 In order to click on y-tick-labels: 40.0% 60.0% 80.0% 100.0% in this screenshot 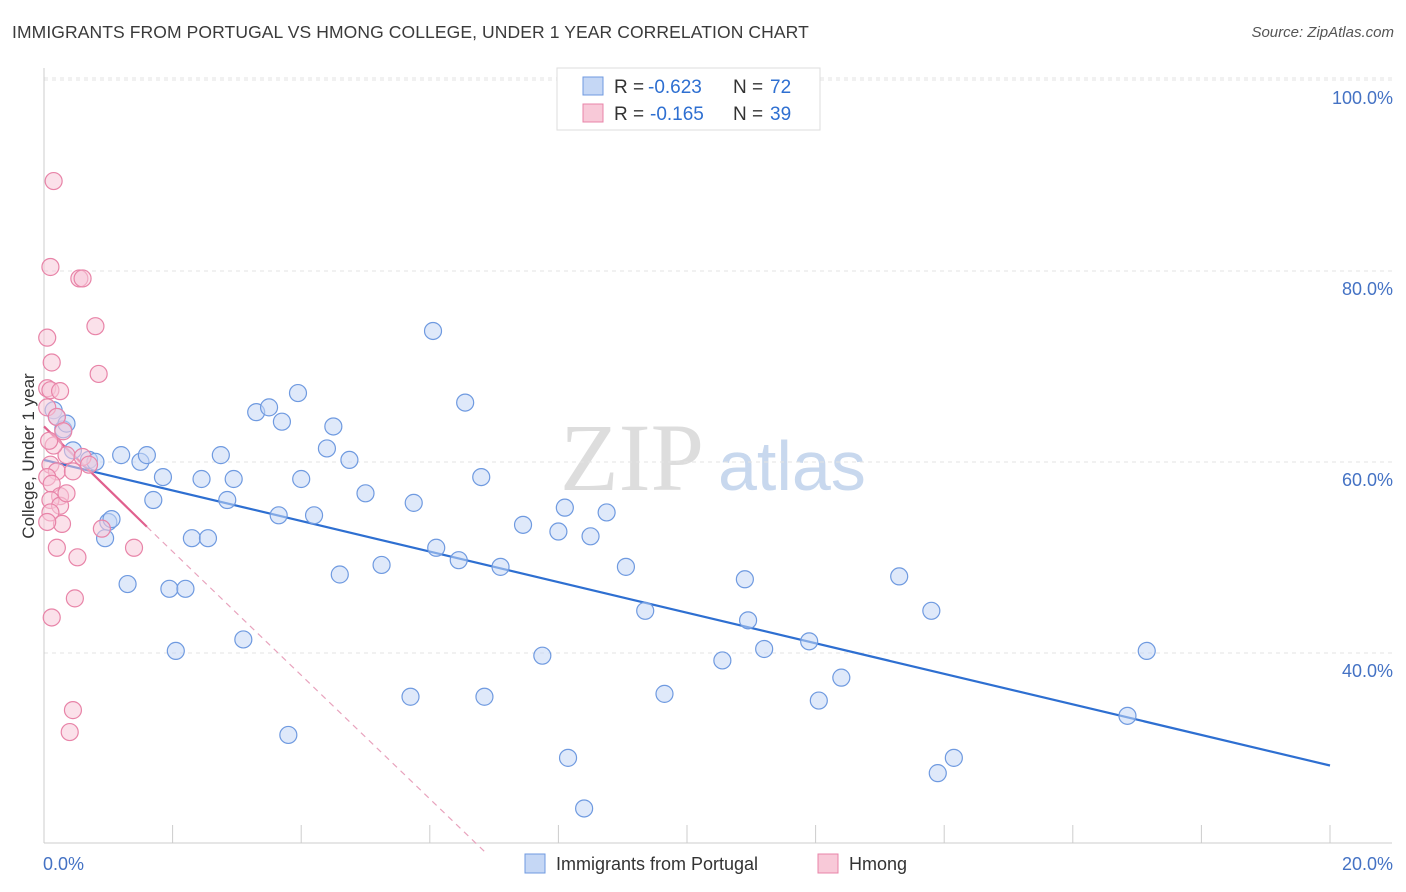, I will do `click(1362, 384)`.